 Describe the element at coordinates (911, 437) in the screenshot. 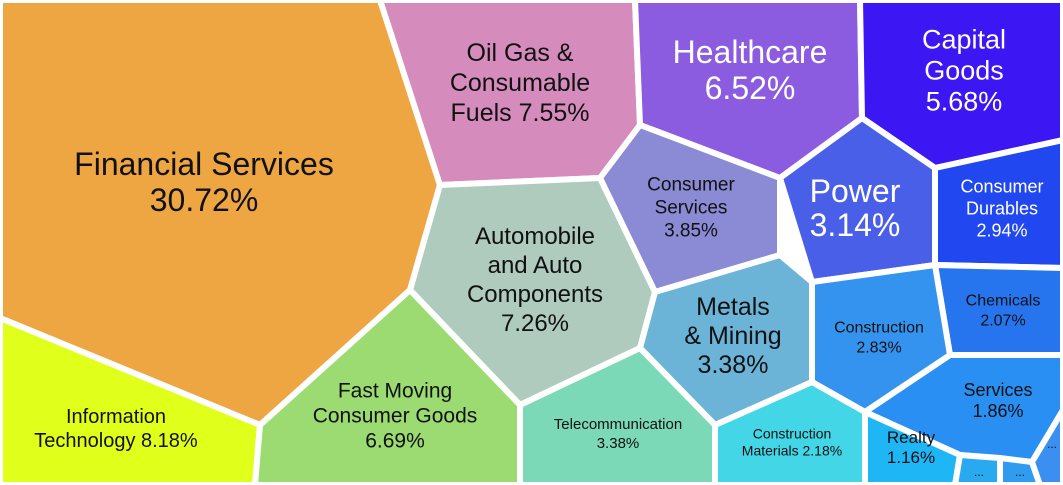

I see `label-line: Realty` at that location.